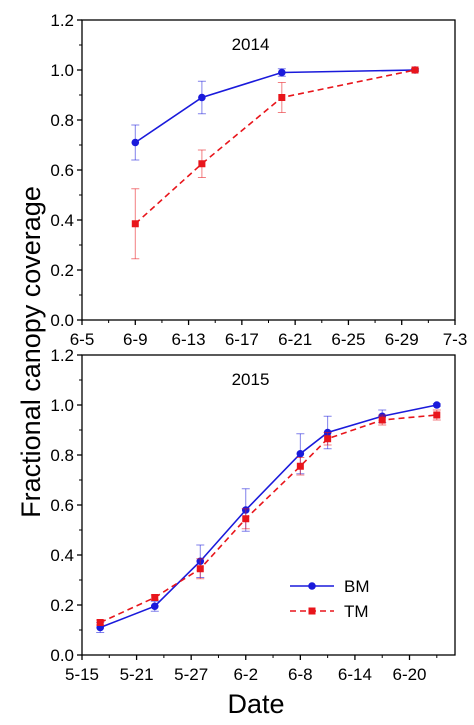  What do you see at coordinates (189, 339) in the screenshot?
I see `x-tick-label: 6-13` at bounding box center [189, 339].